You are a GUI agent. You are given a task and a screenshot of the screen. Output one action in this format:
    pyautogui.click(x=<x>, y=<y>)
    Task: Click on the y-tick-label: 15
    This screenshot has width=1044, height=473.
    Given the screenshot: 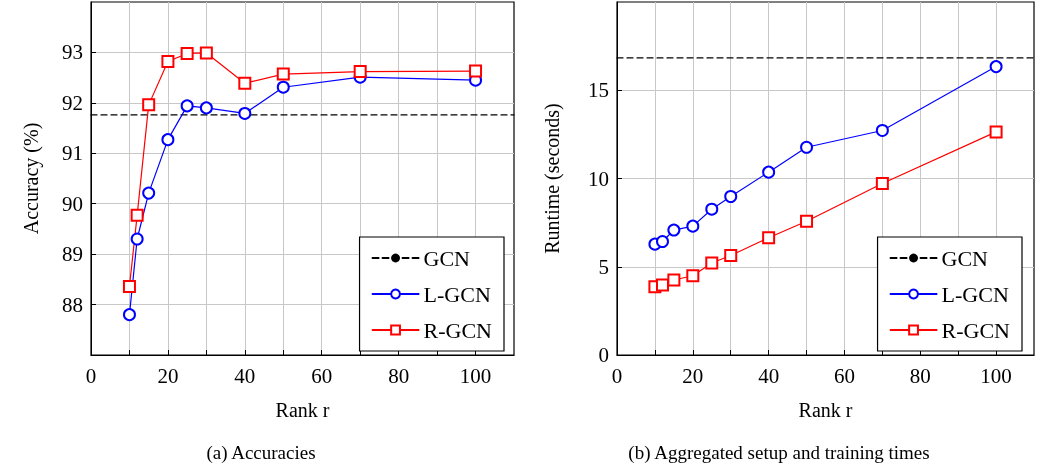 What is the action you would take?
    pyautogui.click(x=598, y=90)
    